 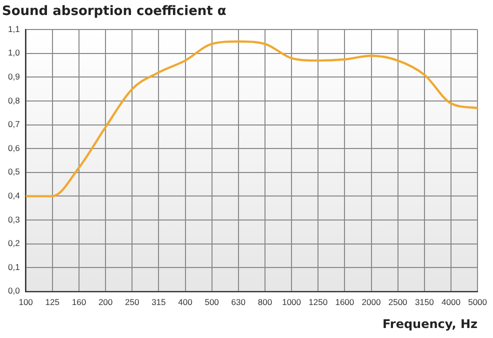 What do you see at coordinates (114, 12) in the screenshot?
I see `chart-title: Sound absorption coefficient α` at bounding box center [114, 12].